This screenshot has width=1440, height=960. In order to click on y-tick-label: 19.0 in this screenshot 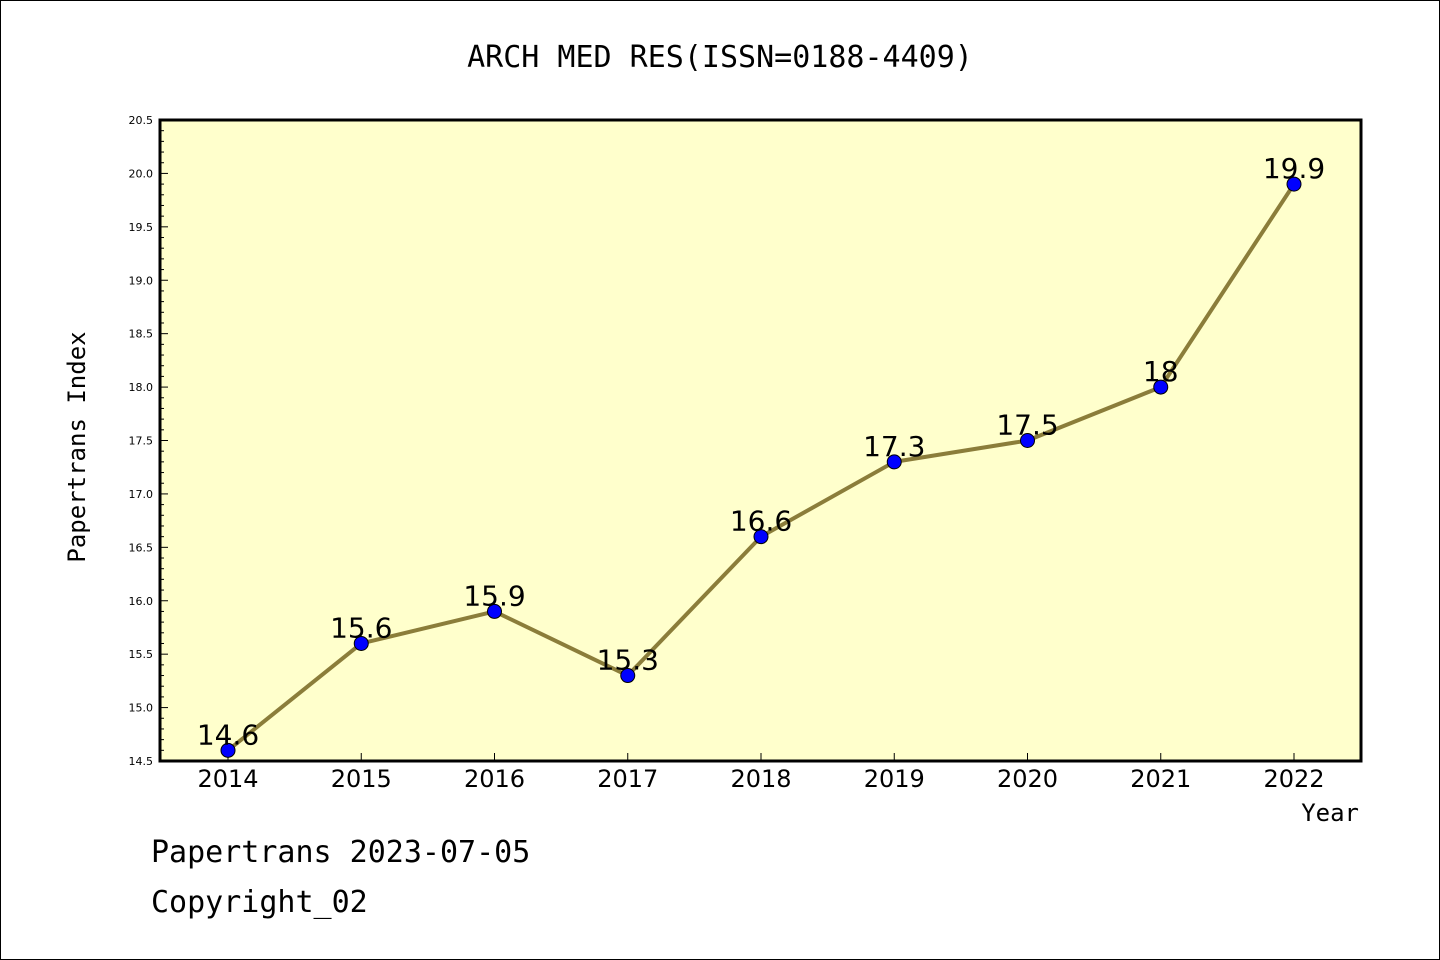, I will do `click(141, 280)`.